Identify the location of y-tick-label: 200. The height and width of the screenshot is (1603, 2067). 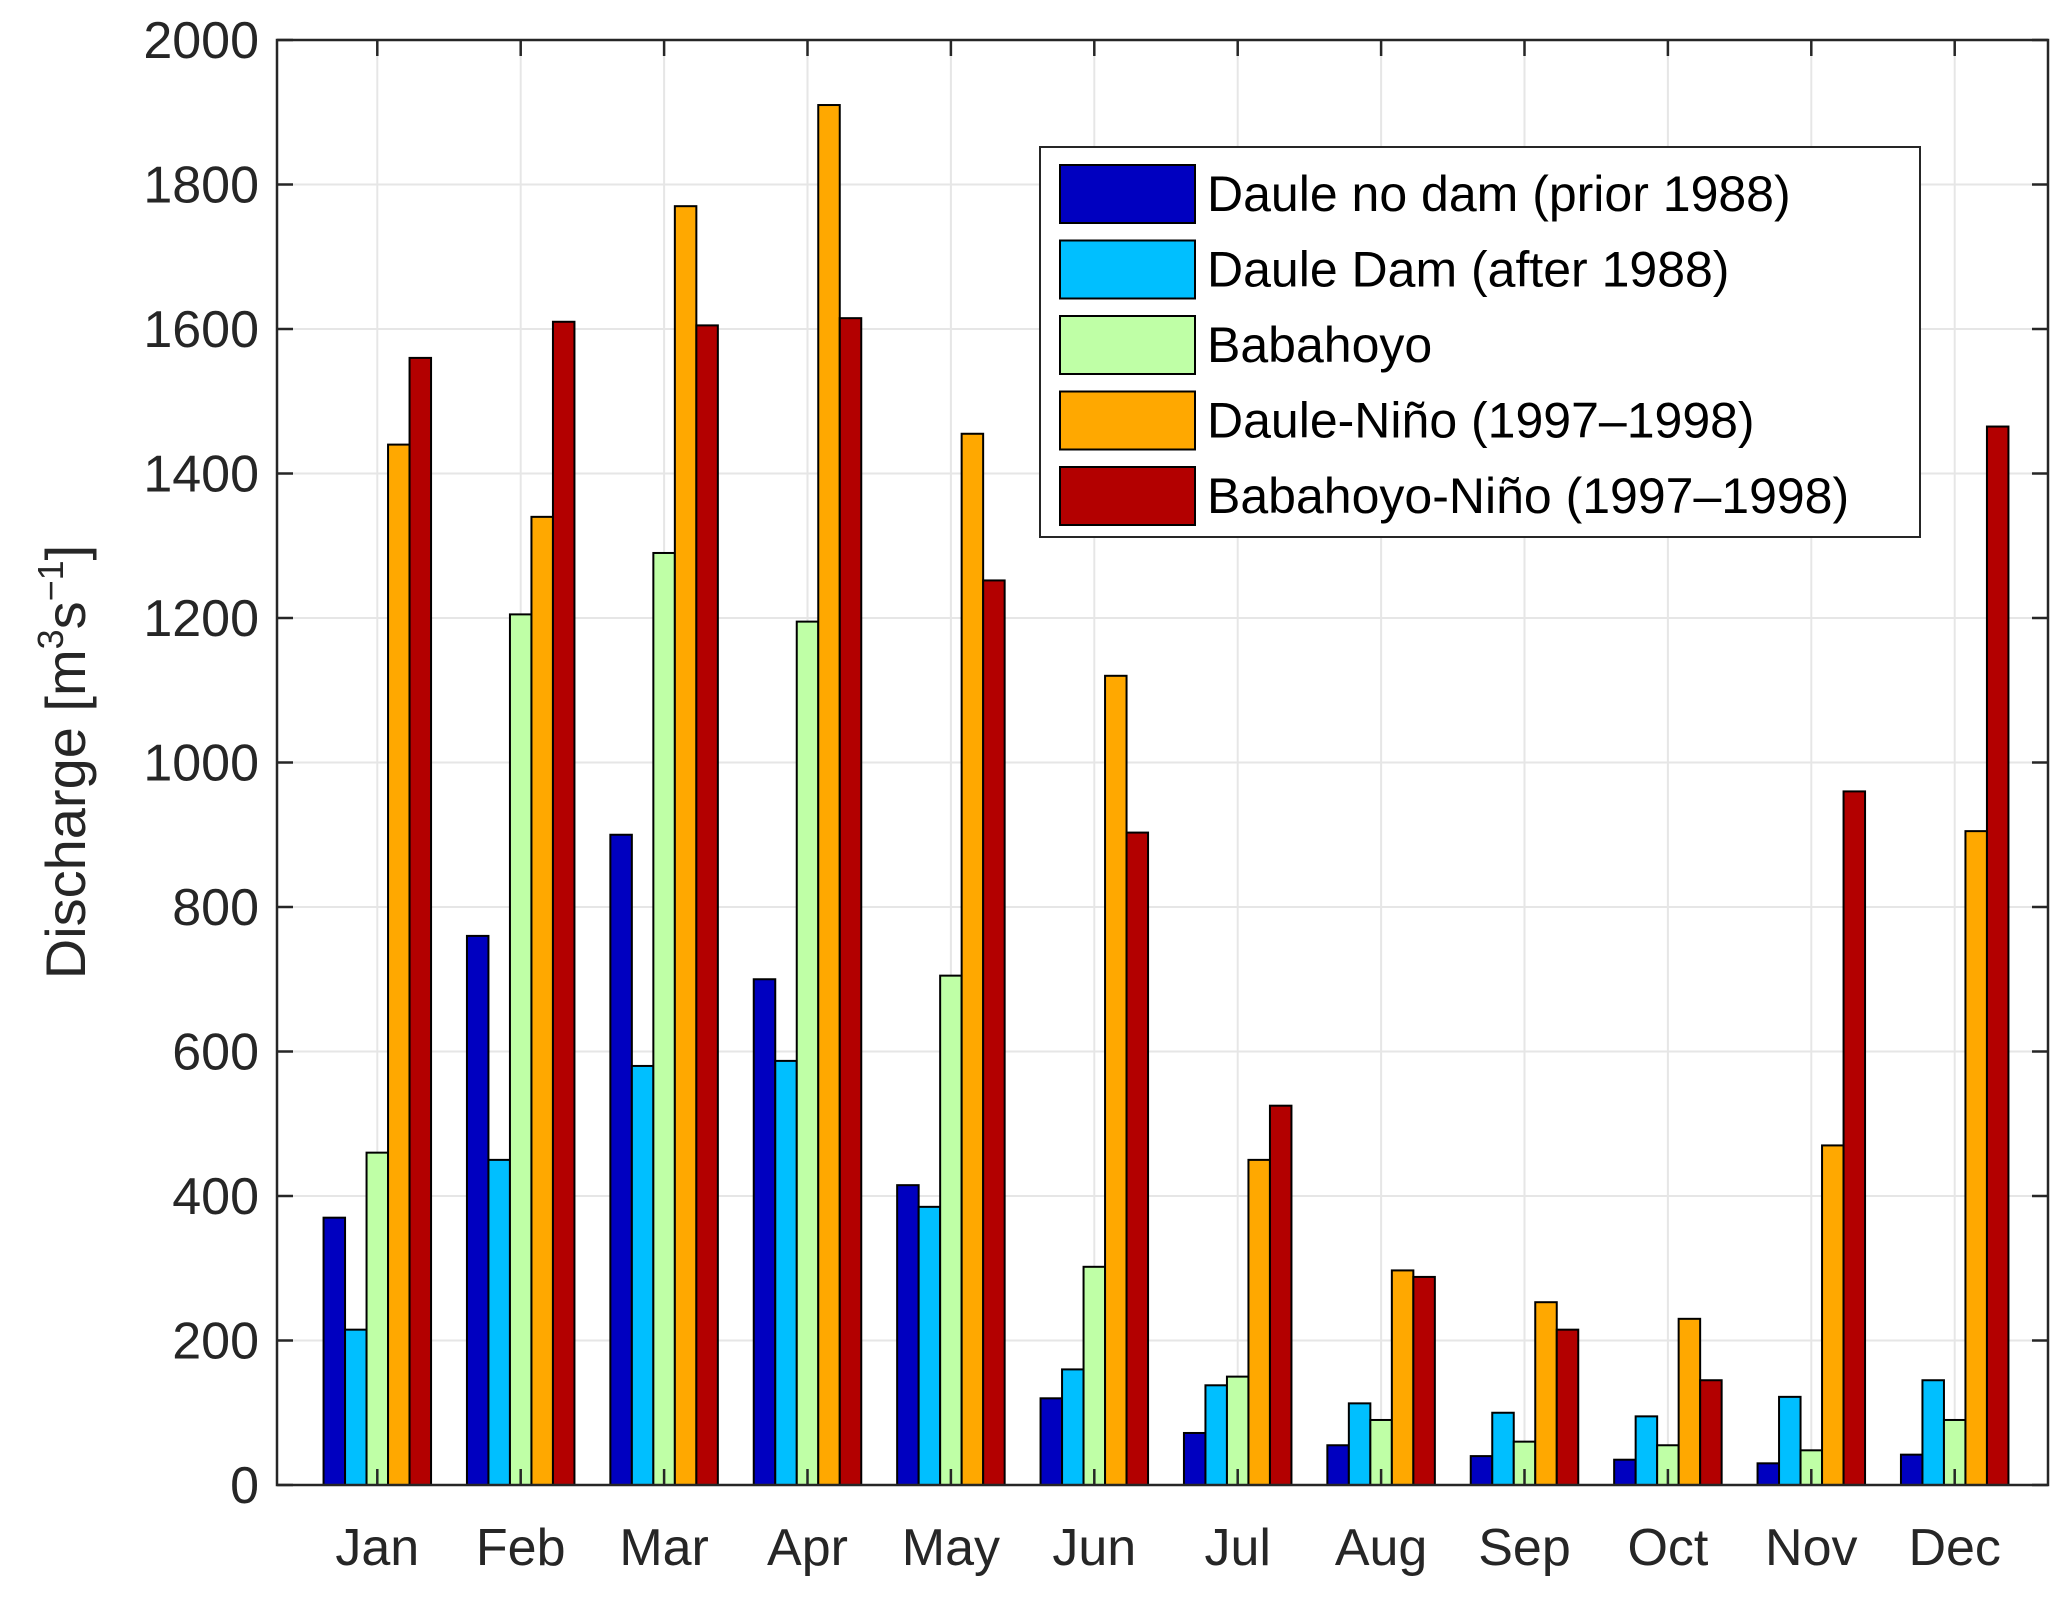
(215, 1342).